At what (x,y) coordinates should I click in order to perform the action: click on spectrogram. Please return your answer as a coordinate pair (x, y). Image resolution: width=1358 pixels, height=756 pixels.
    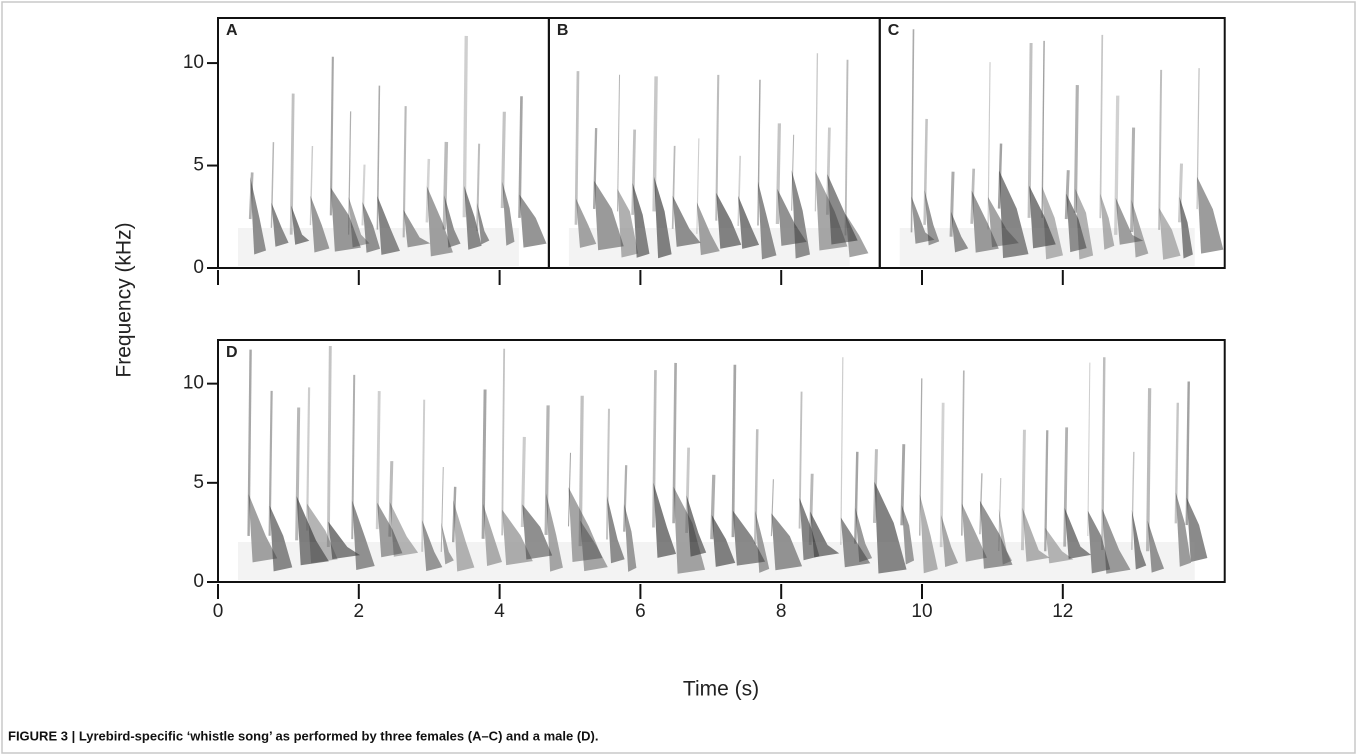
    Looking at the image, I should click on (1061, 147).